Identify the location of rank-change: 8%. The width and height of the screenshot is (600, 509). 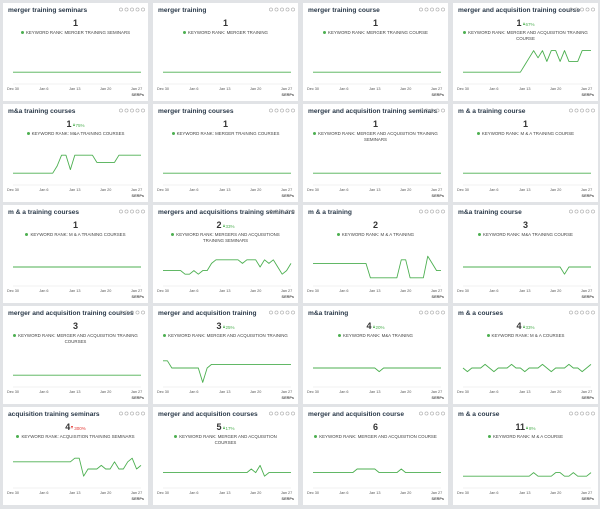
(532, 428).